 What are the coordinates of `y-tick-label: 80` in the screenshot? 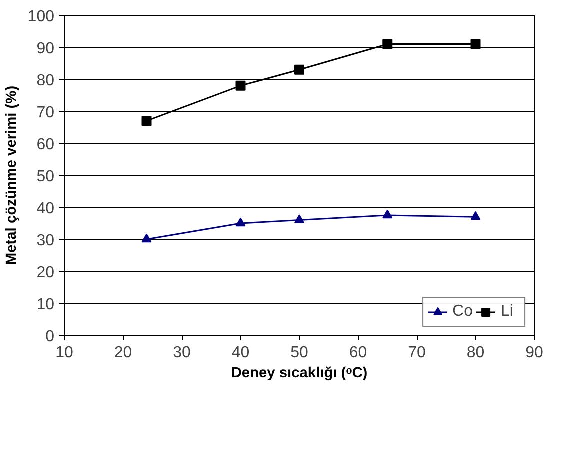 It's located at (45, 81).